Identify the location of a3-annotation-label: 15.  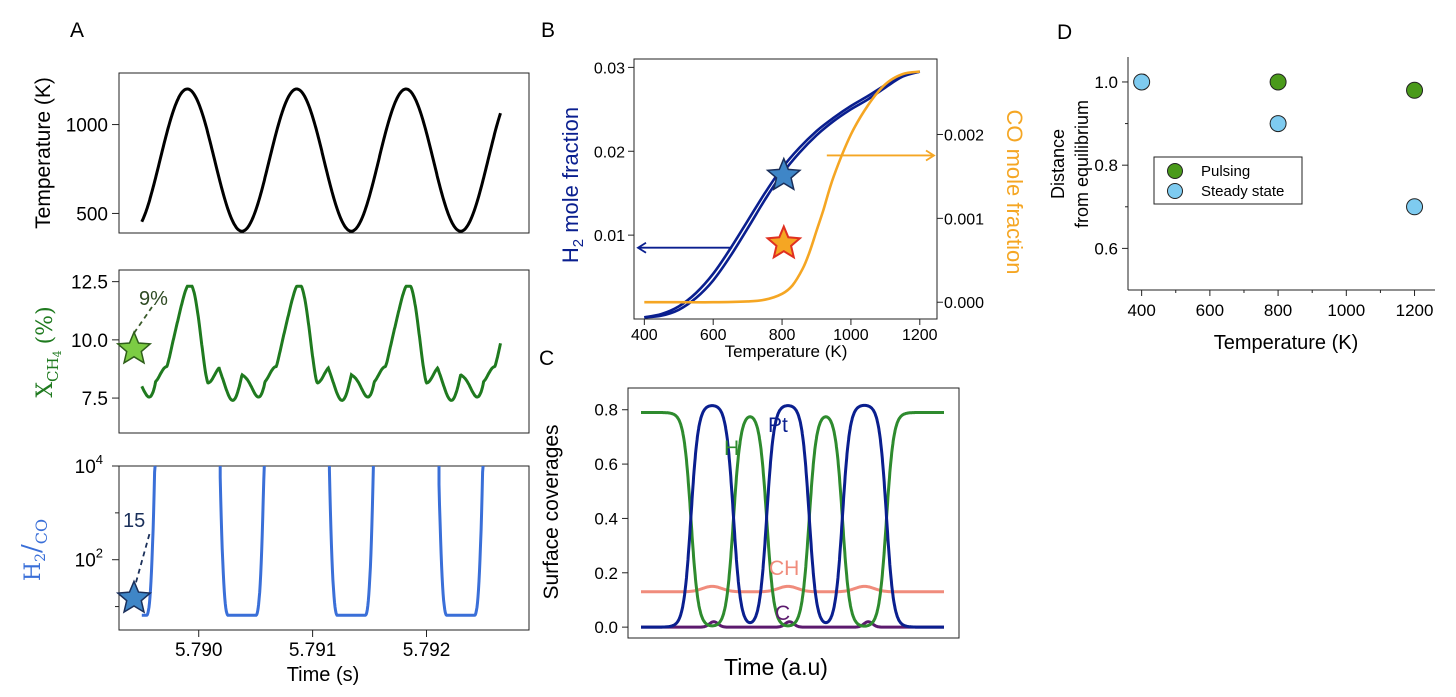
(134, 521).